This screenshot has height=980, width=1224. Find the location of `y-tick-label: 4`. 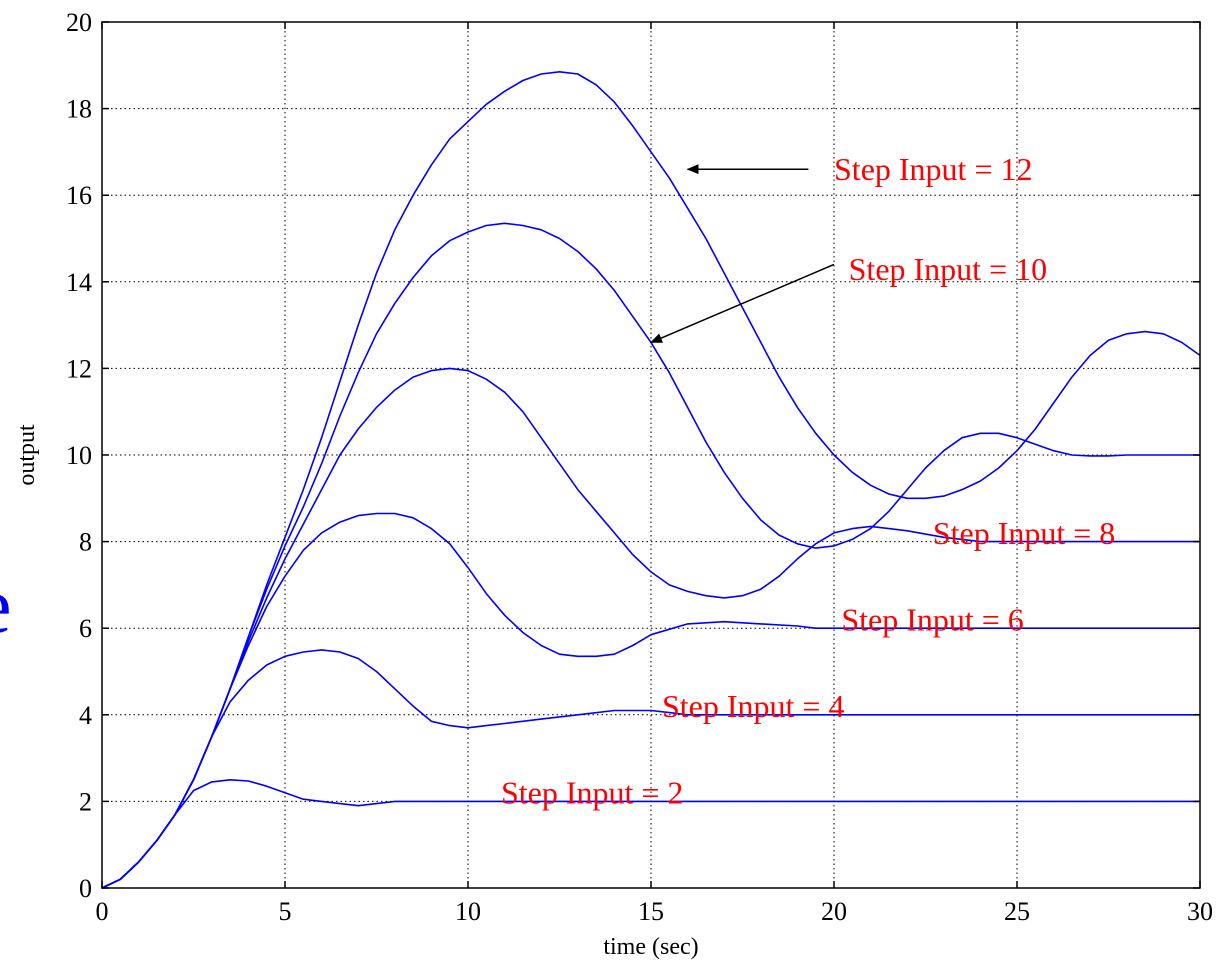

y-tick-label: 4 is located at coordinates (85, 715).